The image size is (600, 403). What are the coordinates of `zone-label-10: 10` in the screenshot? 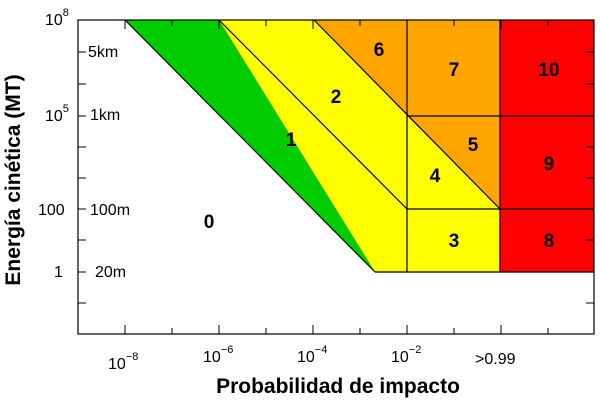 It's located at (548, 70).